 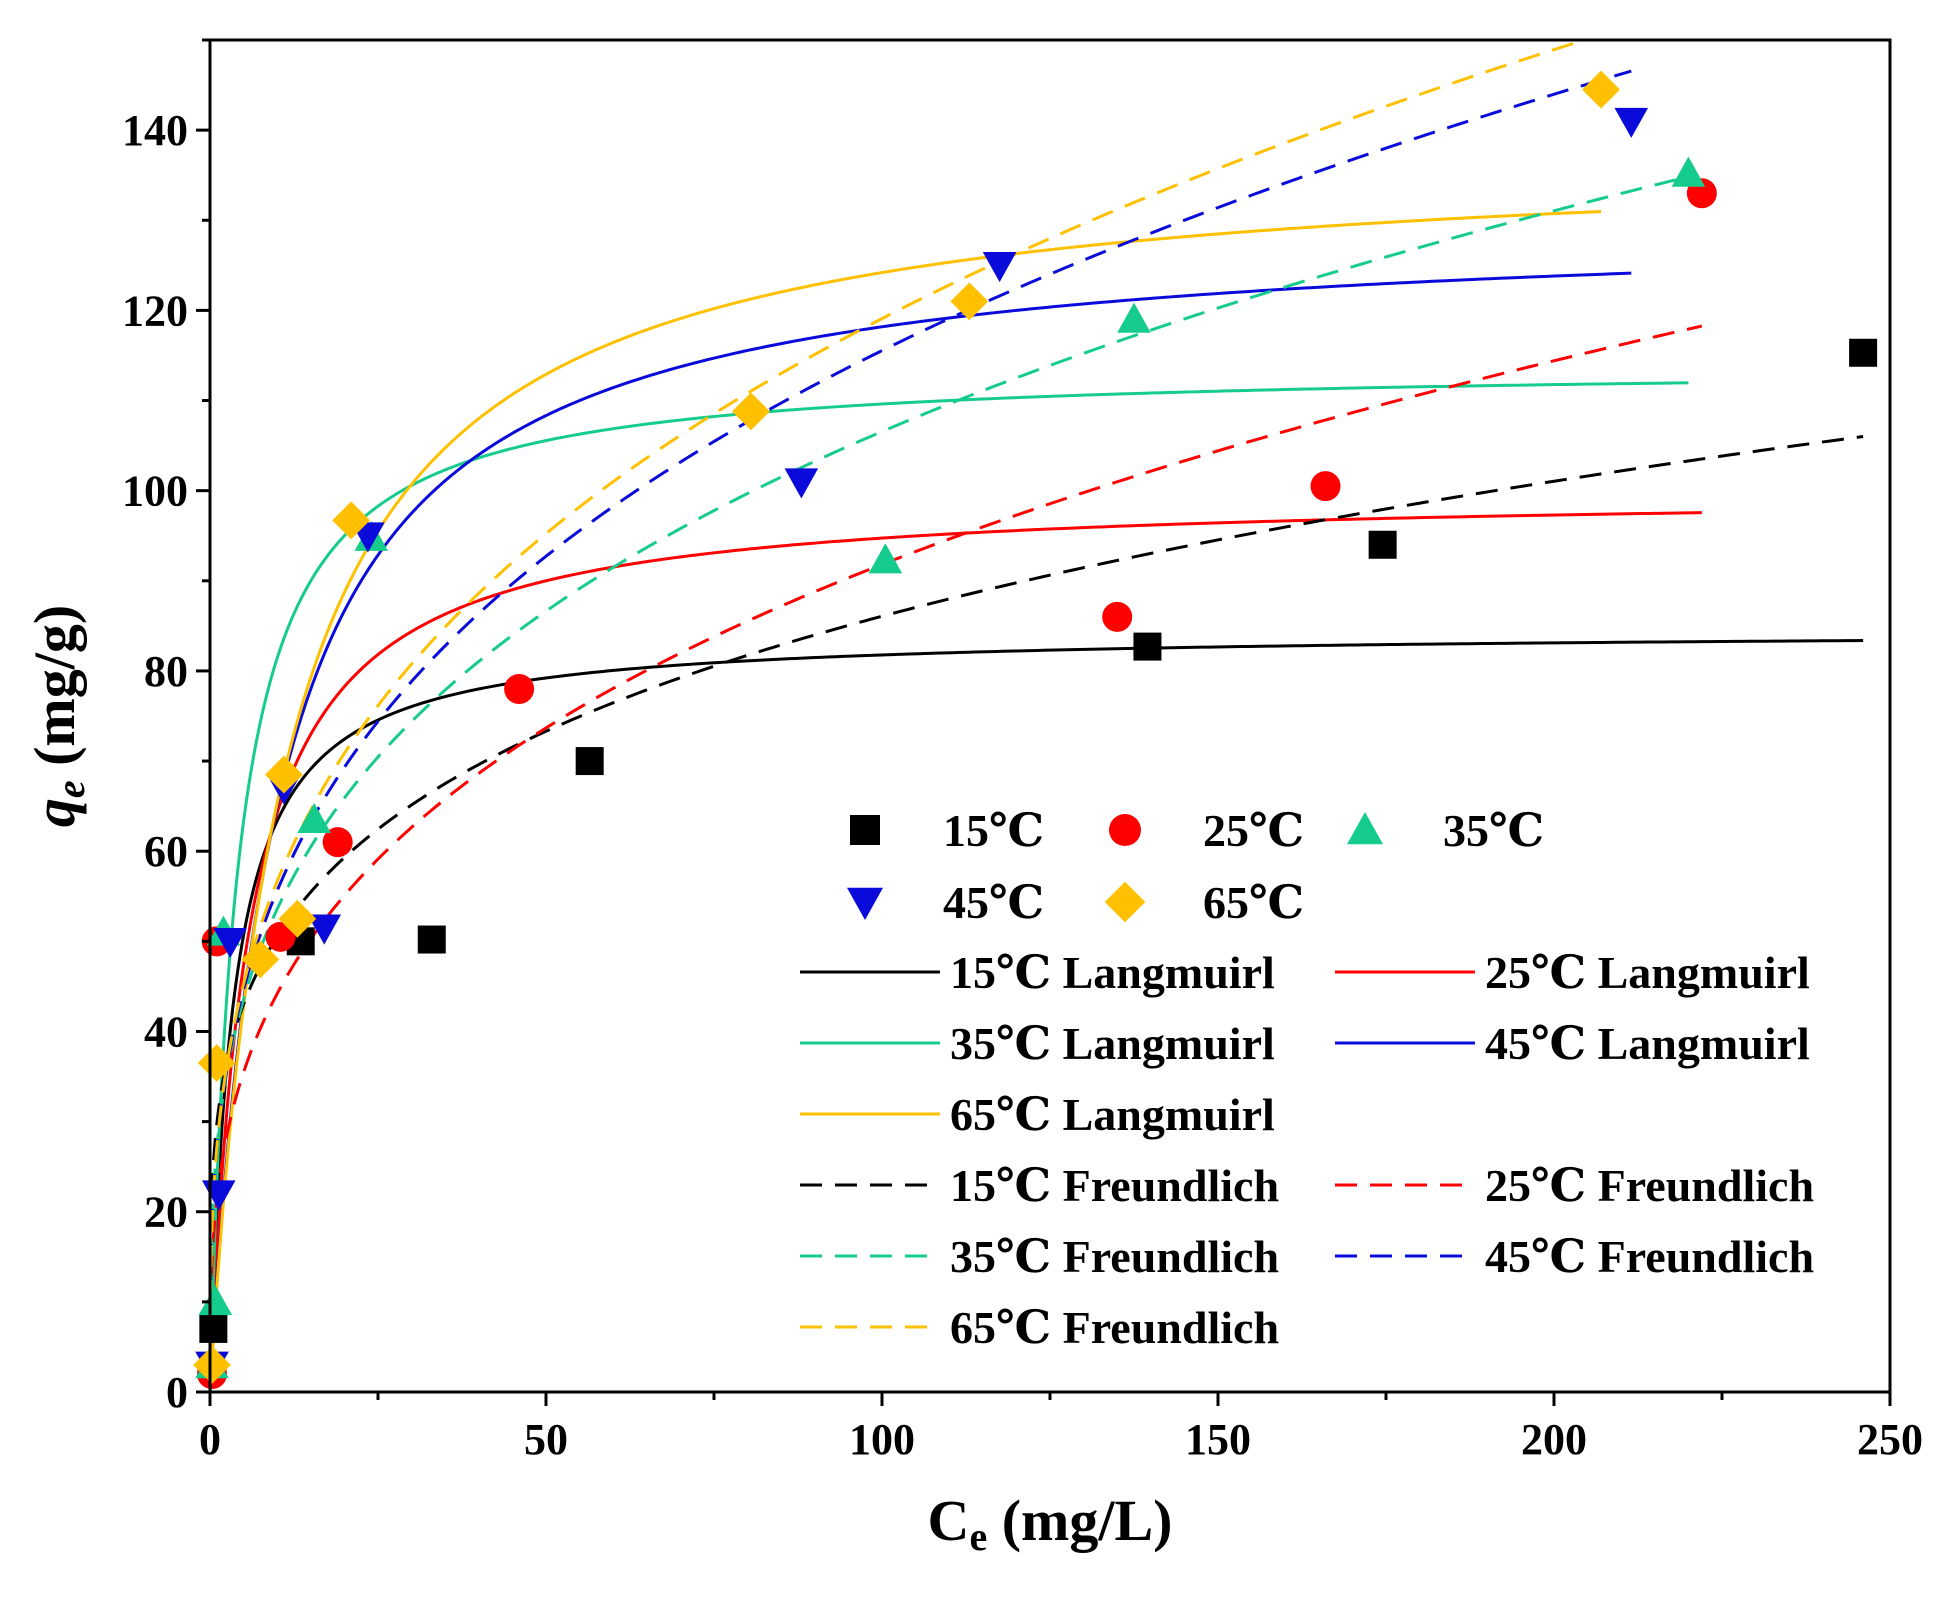 What do you see at coordinates (177, 1392) in the screenshot?
I see `y-tick-label: 0` at bounding box center [177, 1392].